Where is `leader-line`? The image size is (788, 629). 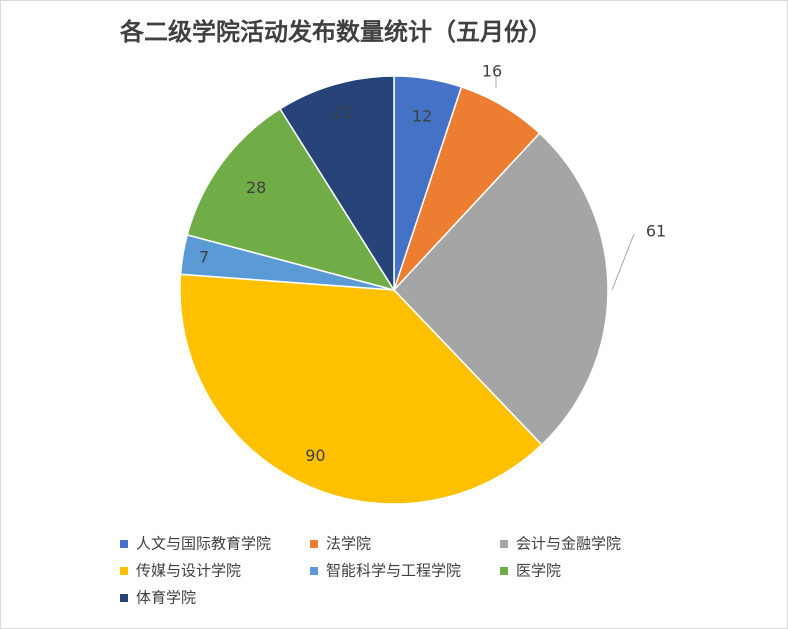 leader-line is located at coordinates (623, 262).